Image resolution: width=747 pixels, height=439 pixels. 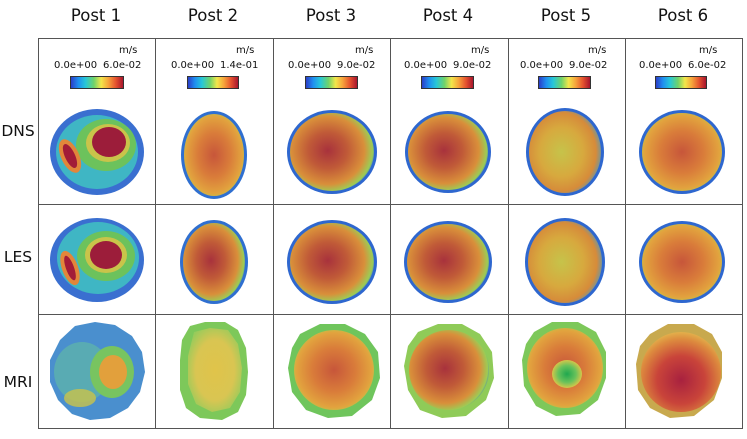 I want to click on dns-post-1-contour, so click(x=97, y=152).